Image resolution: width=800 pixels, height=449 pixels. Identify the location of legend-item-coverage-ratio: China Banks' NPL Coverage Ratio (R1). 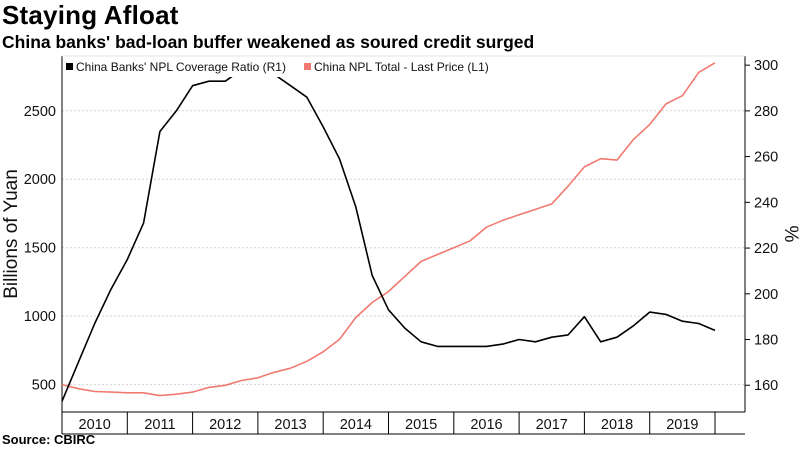
(181, 67).